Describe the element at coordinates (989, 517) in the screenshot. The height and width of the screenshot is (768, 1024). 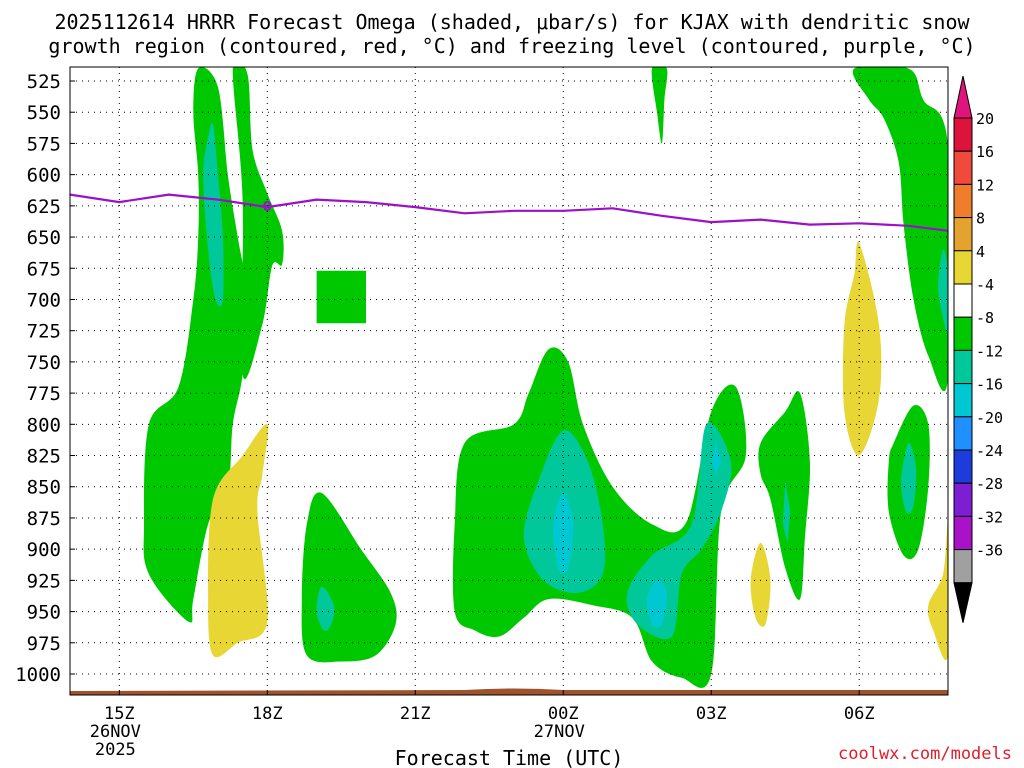
I see `colorbar-label: -32` at that location.